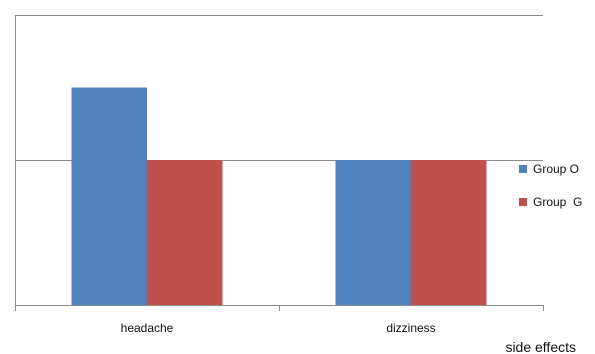  Describe the element at coordinates (523, 202) in the screenshot. I see `legend-swatch-group-g` at that location.